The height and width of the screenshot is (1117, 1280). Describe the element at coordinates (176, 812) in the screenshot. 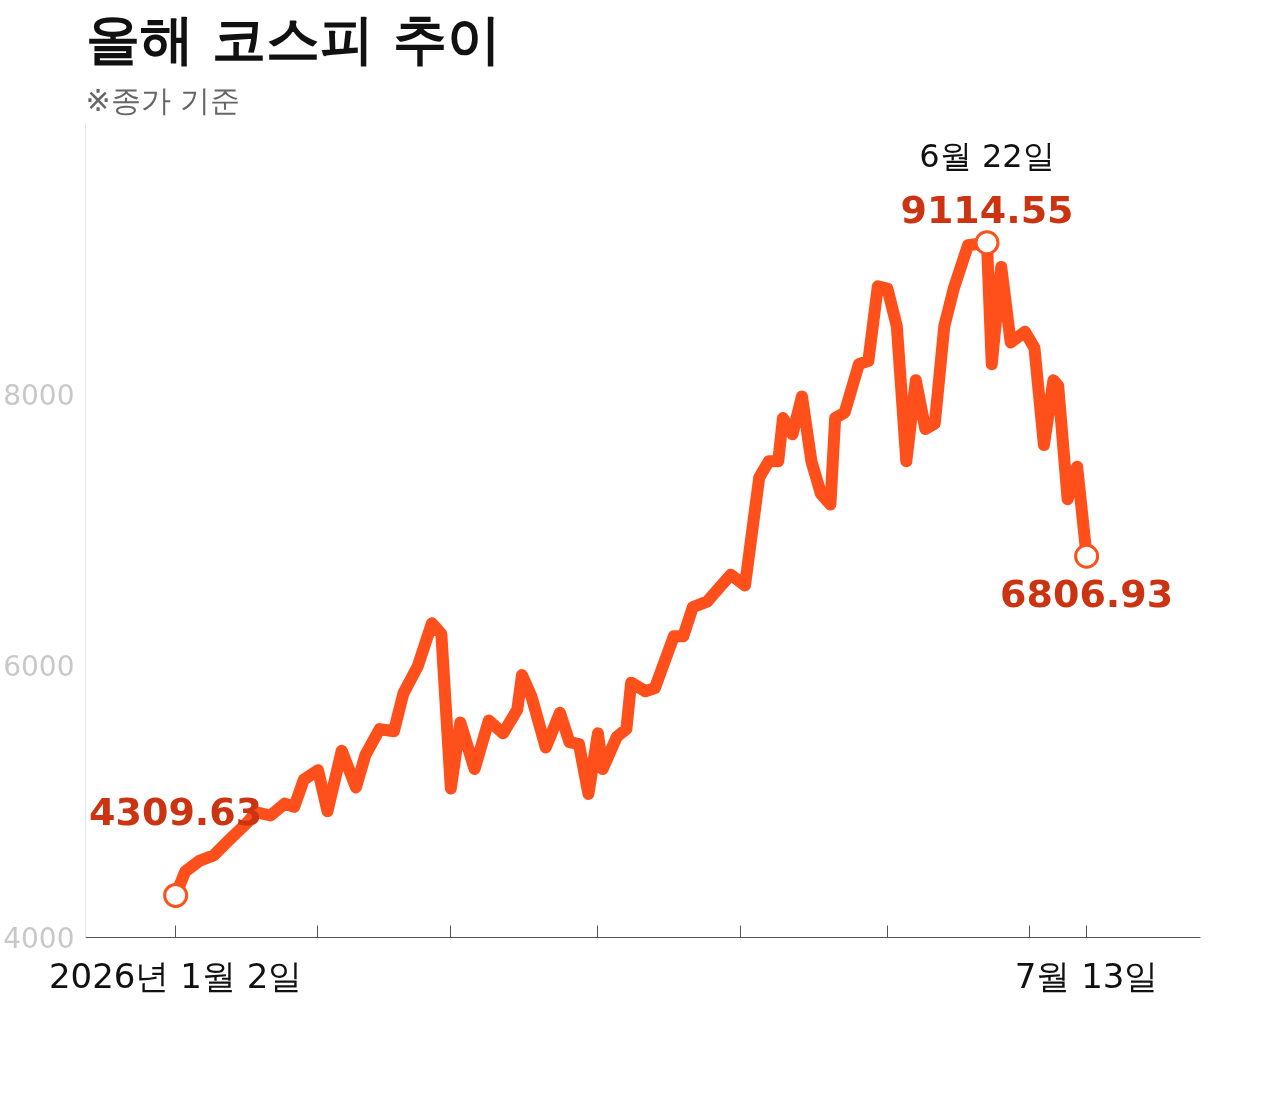

I see `data-label: 4309.63` at that location.